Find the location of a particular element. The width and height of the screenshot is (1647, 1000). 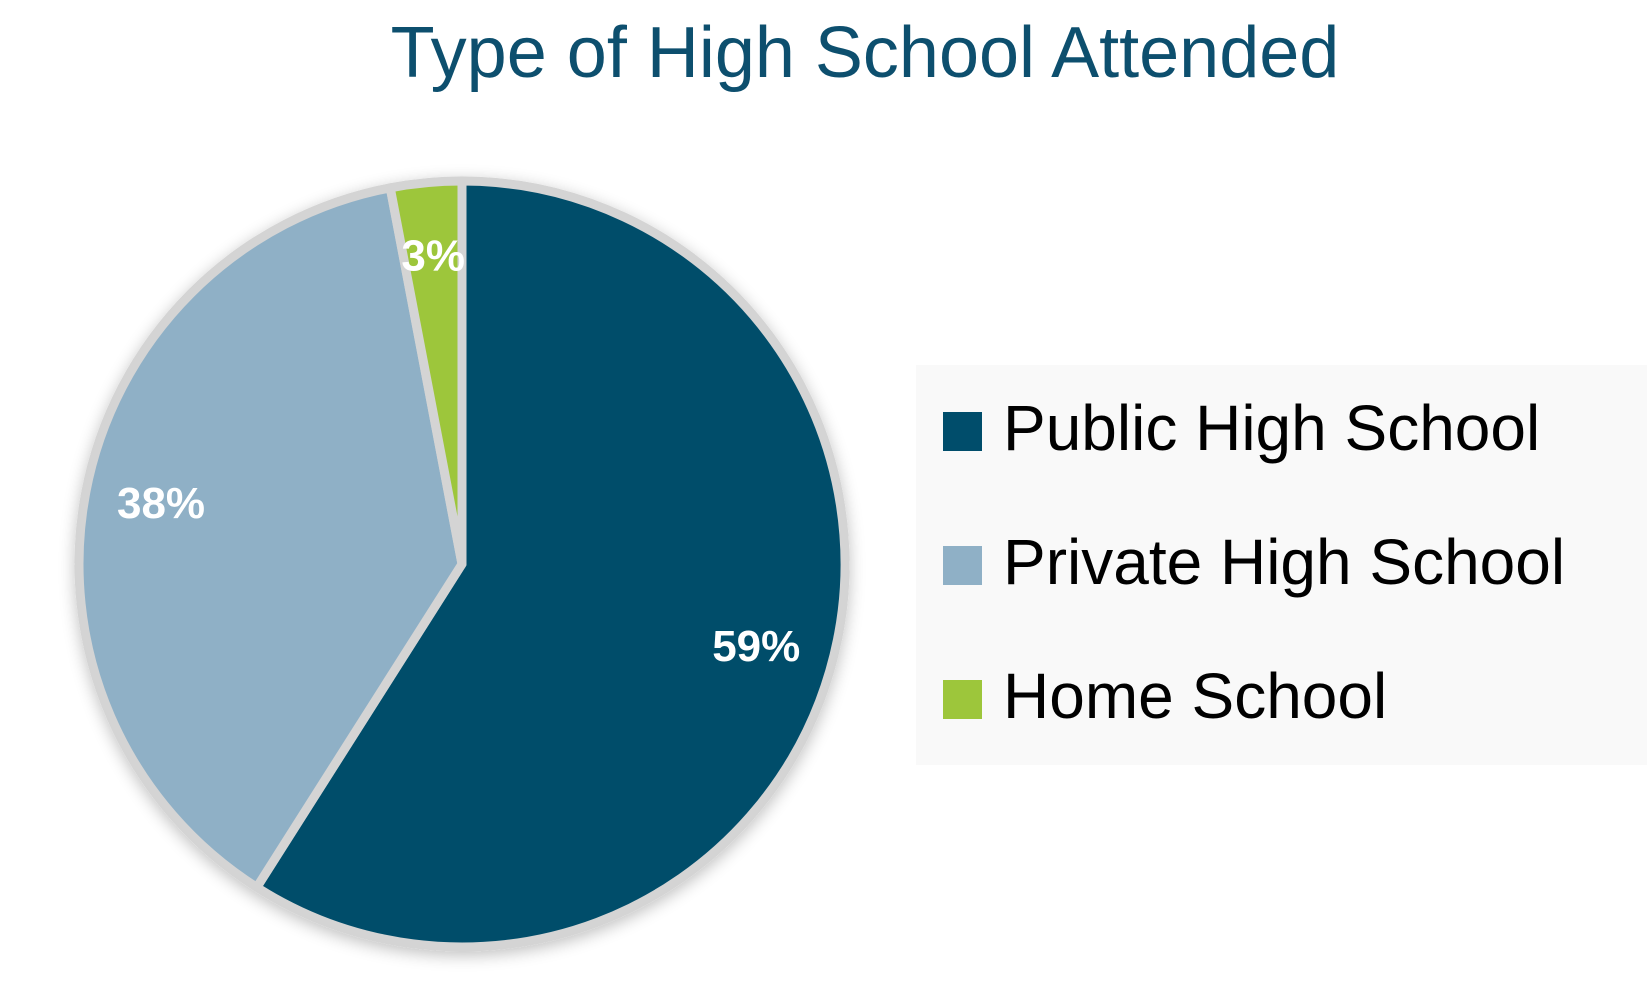

data-label: 38% is located at coordinates (161, 503).